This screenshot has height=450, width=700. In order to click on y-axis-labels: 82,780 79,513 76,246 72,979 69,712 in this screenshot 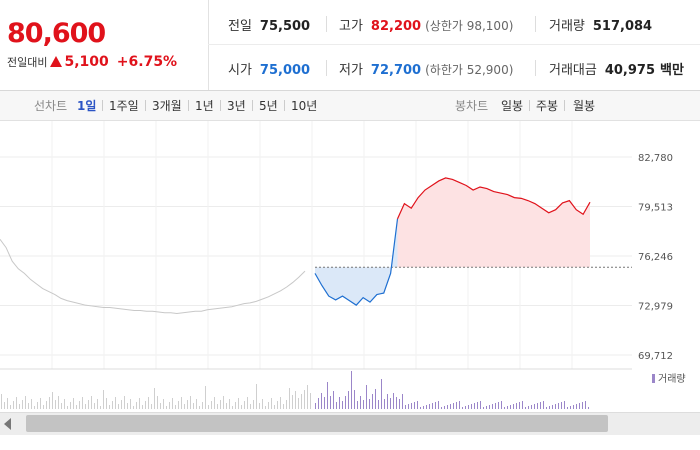, I will do `click(655, 257)`.